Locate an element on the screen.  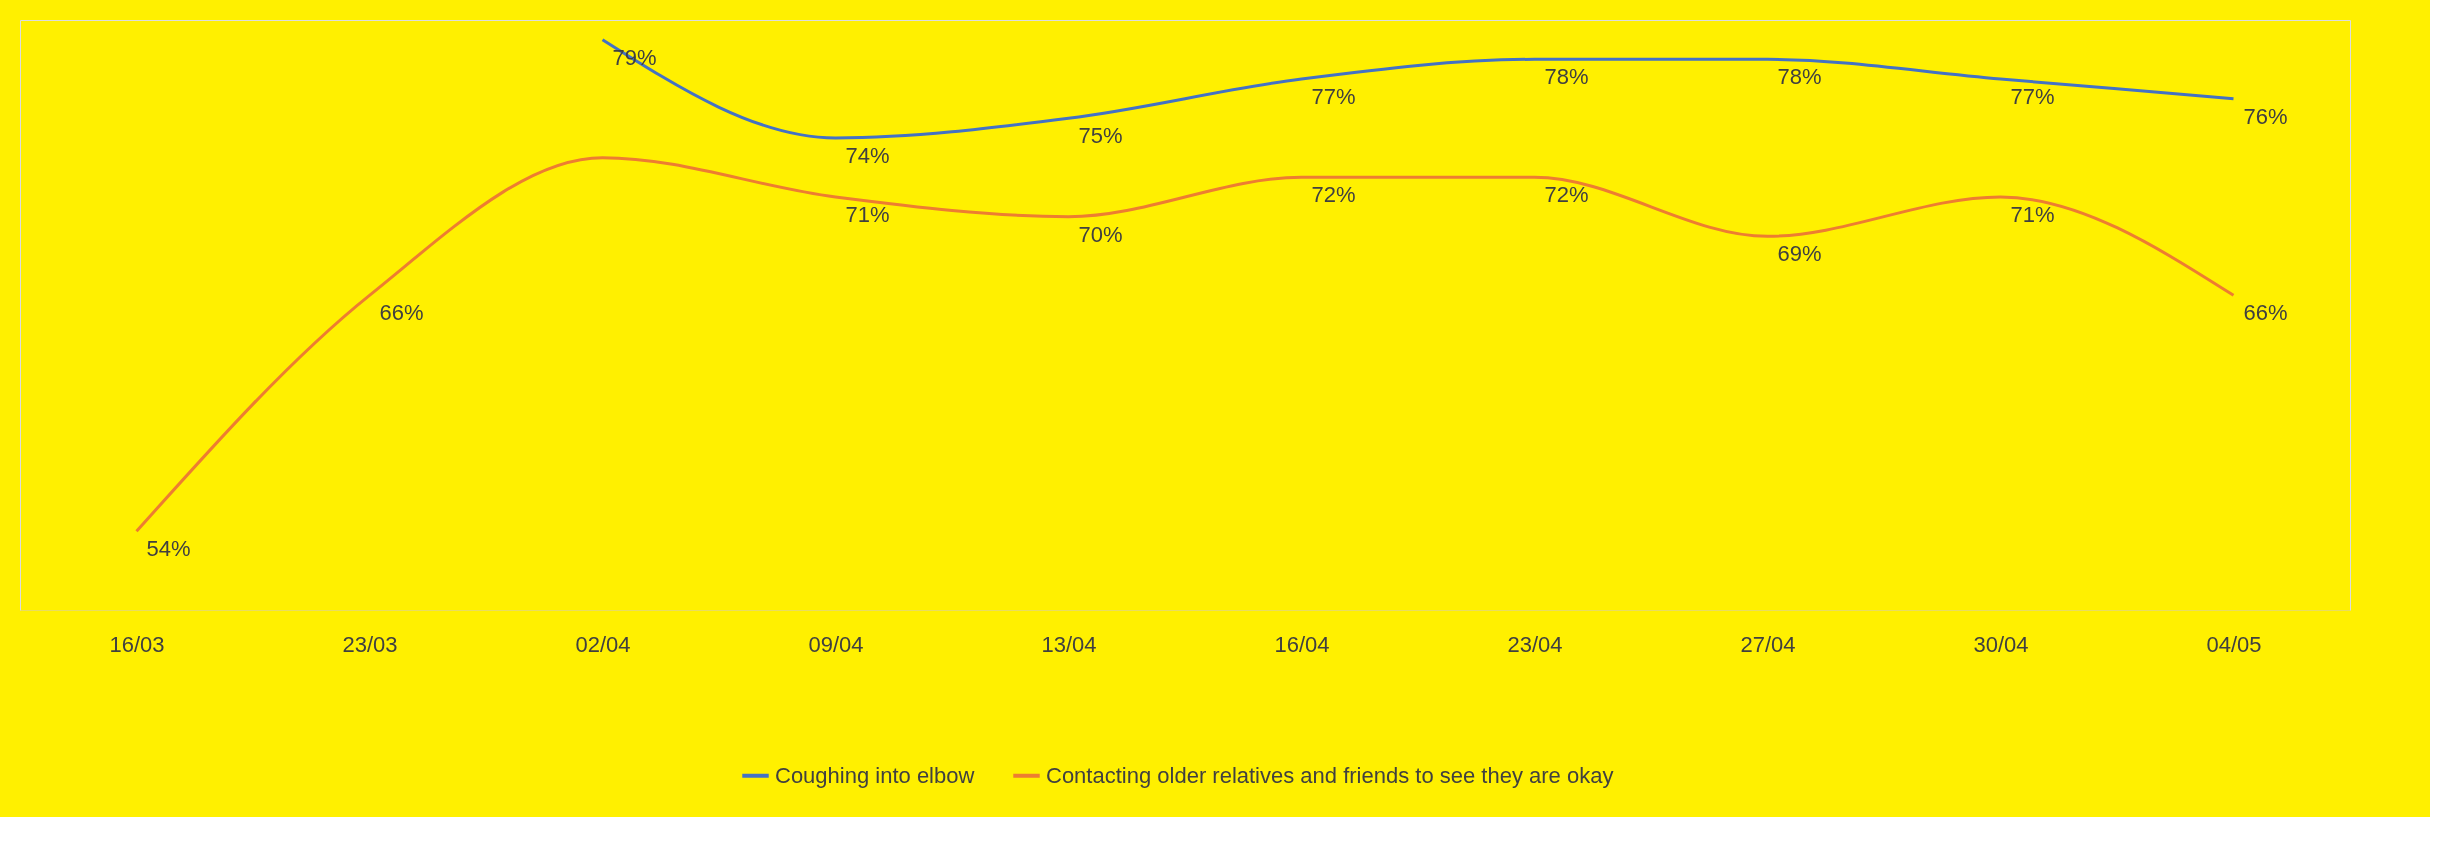
legend-label: Contacting older relatives and friends to see they are okay is located at coordinates (1330, 775).